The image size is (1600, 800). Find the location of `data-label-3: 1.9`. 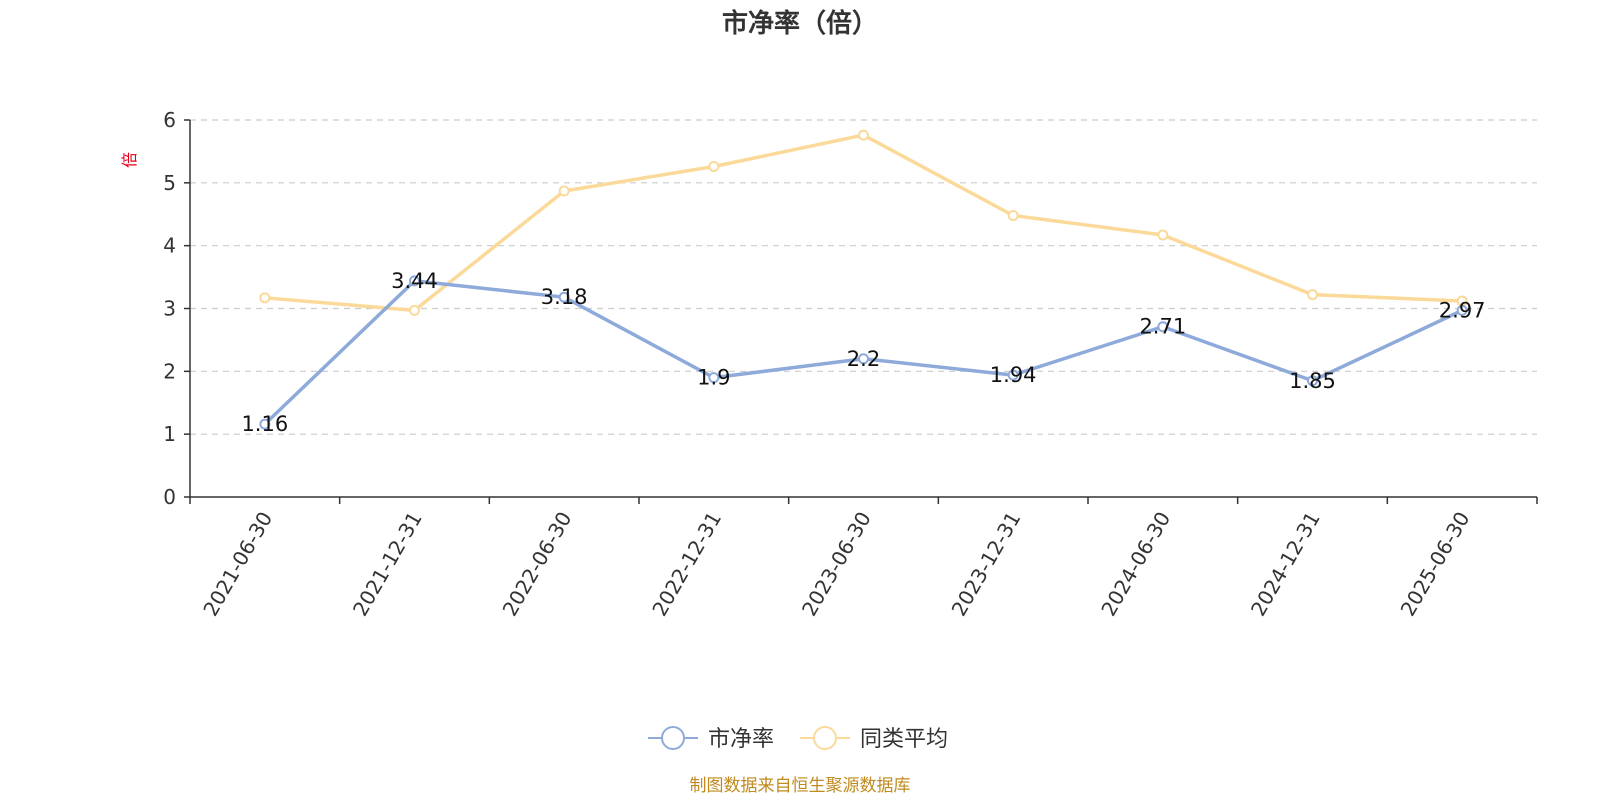

data-label-3: 1.9 is located at coordinates (713, 378).